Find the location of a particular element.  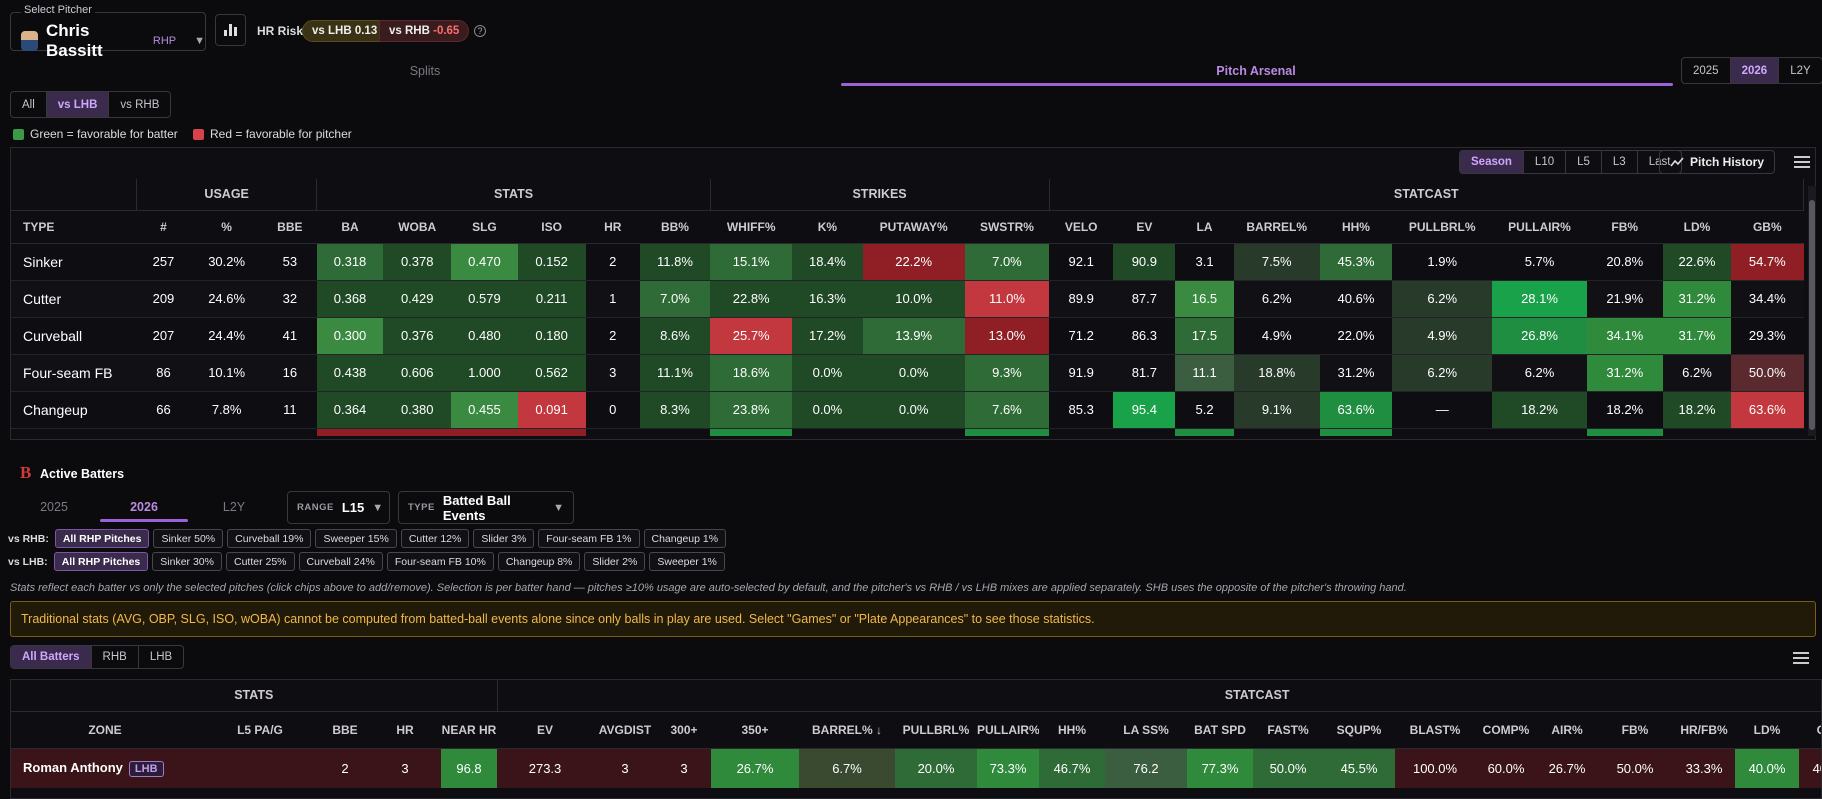

help-icon: ? is located at coordinates (480, 31).